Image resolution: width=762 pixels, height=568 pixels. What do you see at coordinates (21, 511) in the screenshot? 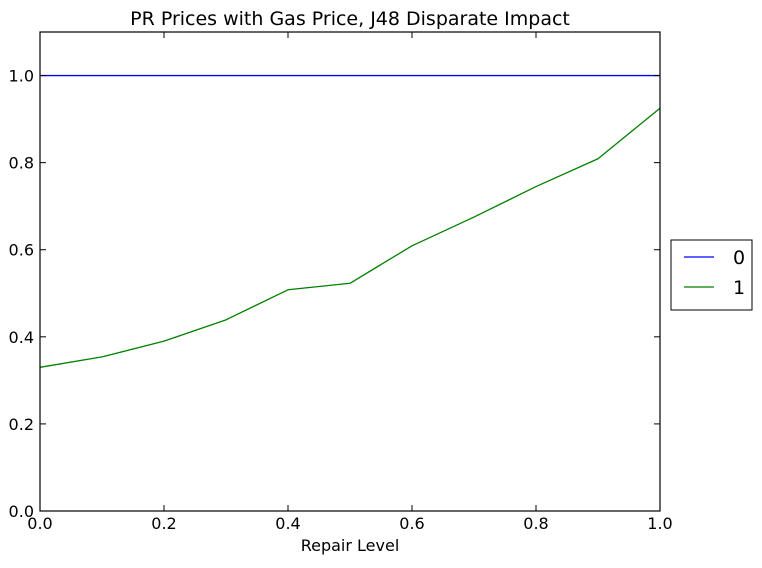
I see `y-tick-label: 0.0` at bounding box center [21, 511].